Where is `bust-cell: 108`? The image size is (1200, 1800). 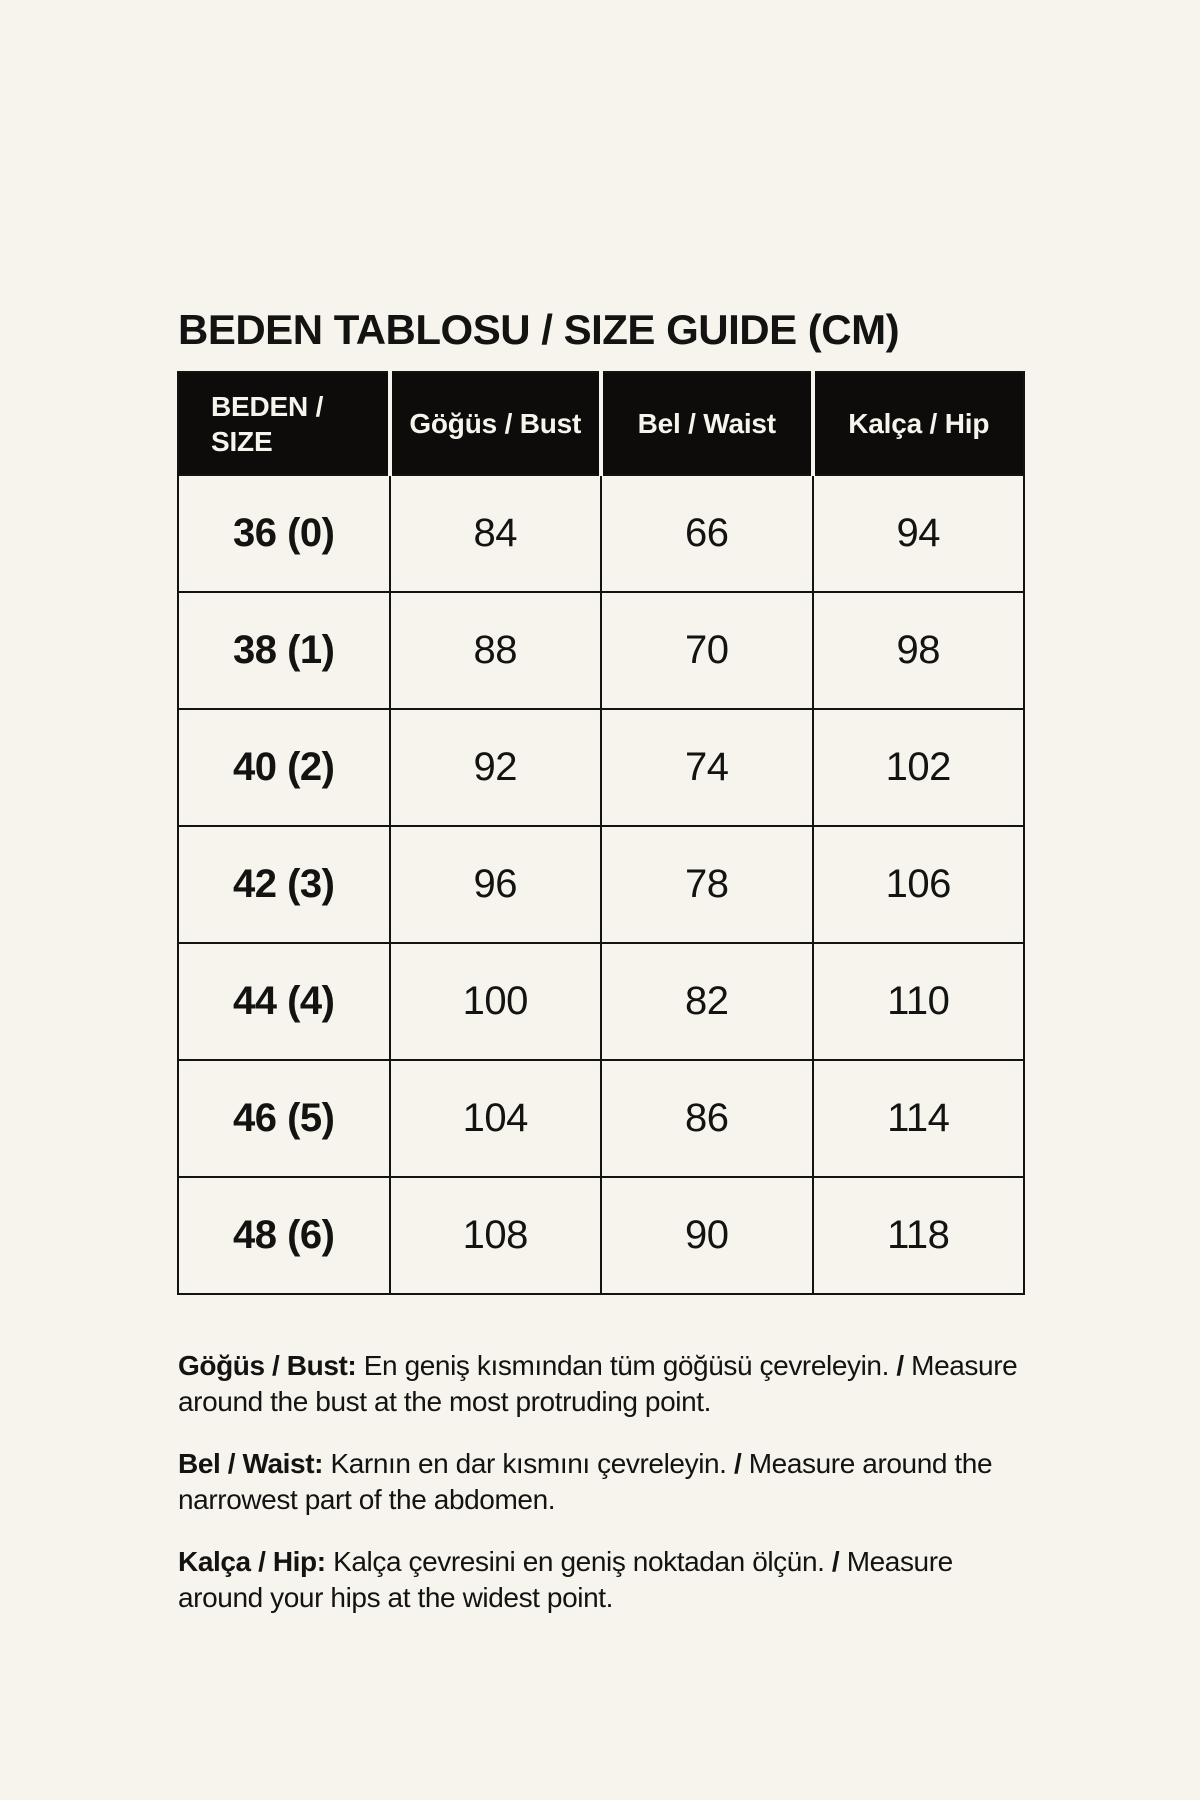
bust-cell: 108 is located at coordinates (495, 1235).